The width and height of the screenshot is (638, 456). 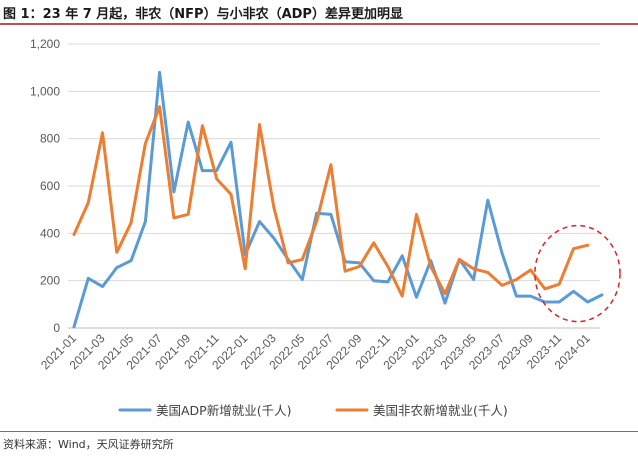 I want to click on y-tick-label: 0, so click(x=56, y=328).